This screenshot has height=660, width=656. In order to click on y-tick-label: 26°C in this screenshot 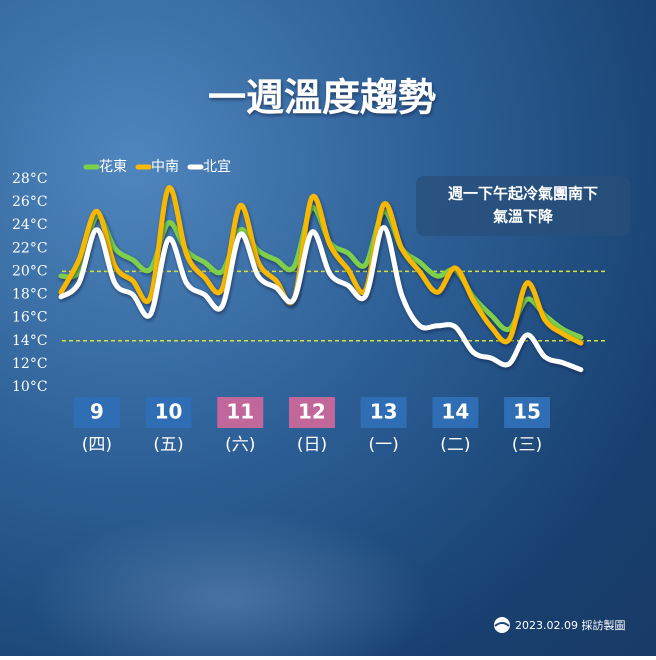, I will do `click(30, 202)`.